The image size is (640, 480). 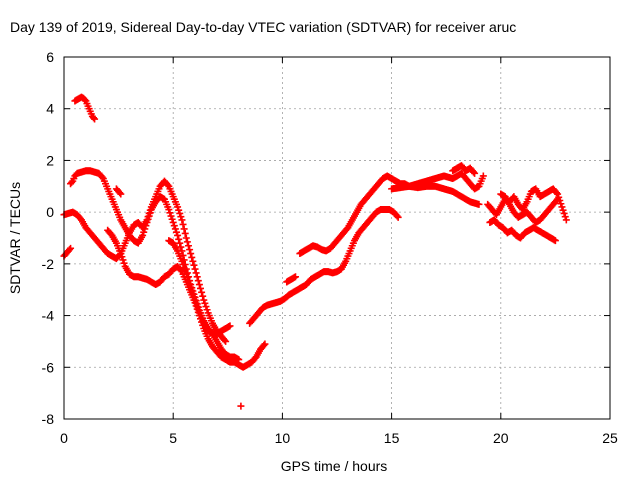 What do you see at coordinates (67, 252) in the screenshot?
I see `series-arc-a` at bounding box center [67, 252].